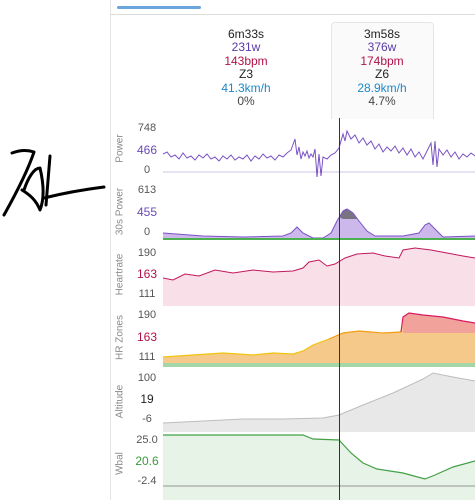  I want to click on lap-summary-2: 3m58s 376w 174bpm Z6 28.9km/h 4.7%, so click(382, 68).